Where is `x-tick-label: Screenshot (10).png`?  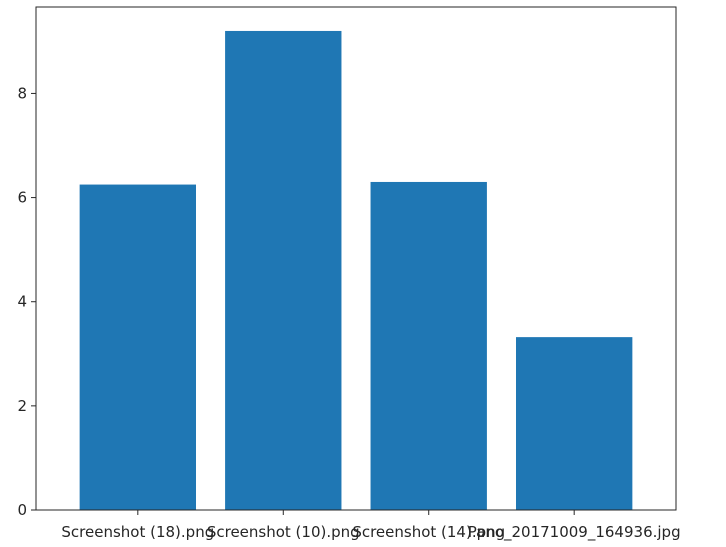
x-tick-label: Screenshot (10).png is located at coordinates (283, 532).